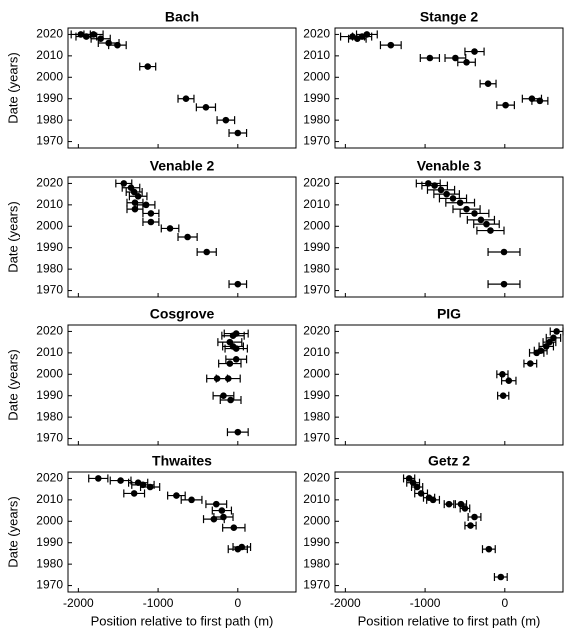 The height and width of the screenshot is (628, 568). I want to click on panel-title: Thwaites, so click(182, 461).